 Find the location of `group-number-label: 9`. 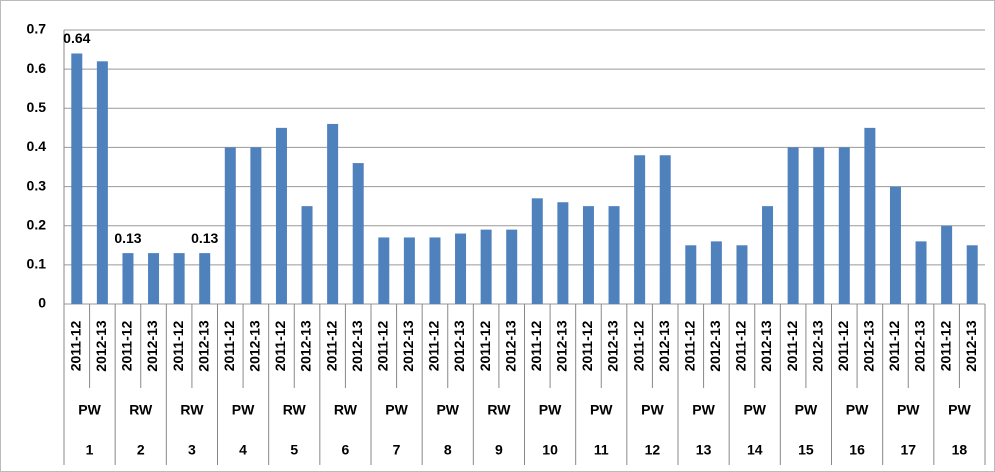

group-number-label: 9 is located at coordinates (499, 450).